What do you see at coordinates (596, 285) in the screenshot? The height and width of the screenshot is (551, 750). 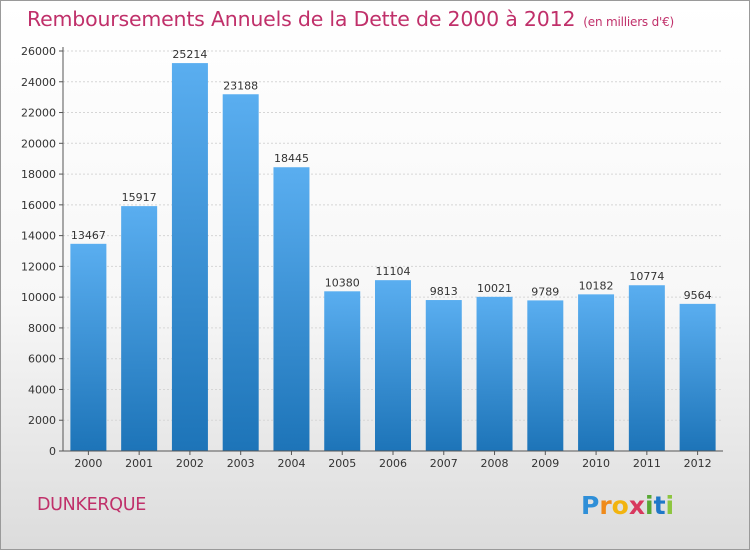 I see `data-label: 10182` at bounding box center [596, 285].